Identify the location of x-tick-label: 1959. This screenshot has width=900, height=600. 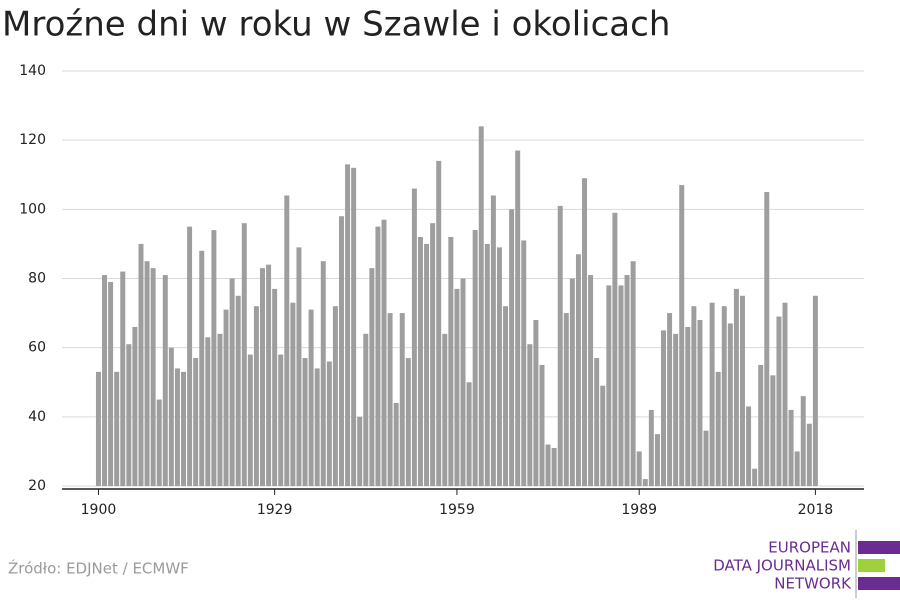
(457, 510).